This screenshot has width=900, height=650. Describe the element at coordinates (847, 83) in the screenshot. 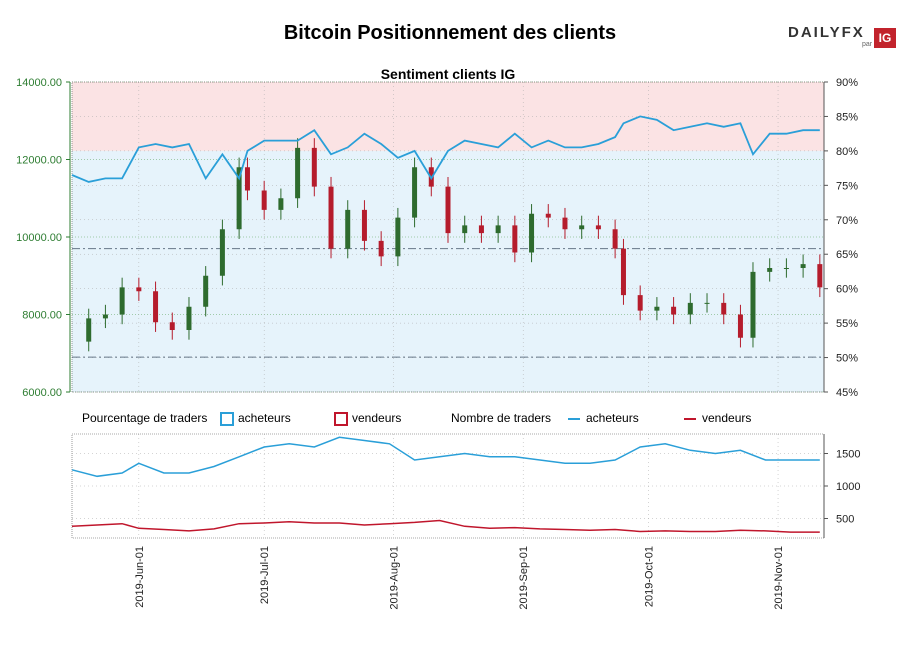

I see `right-tick-label: 90%` at that location.